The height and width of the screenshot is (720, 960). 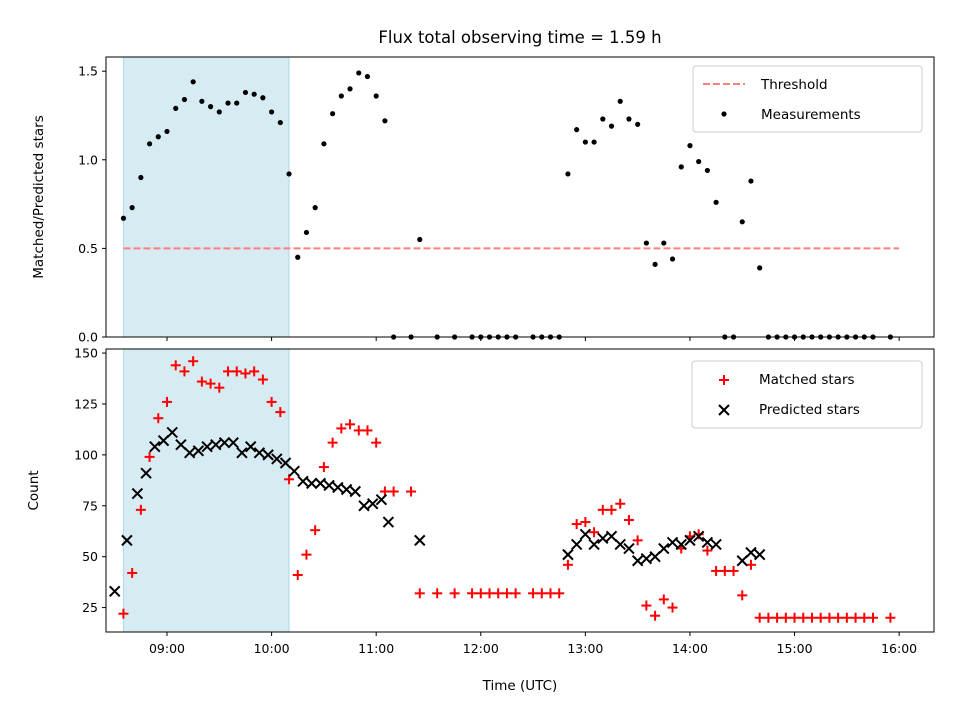 I want to click on y-tick-label: 0.5, so click(x=88, y=248).